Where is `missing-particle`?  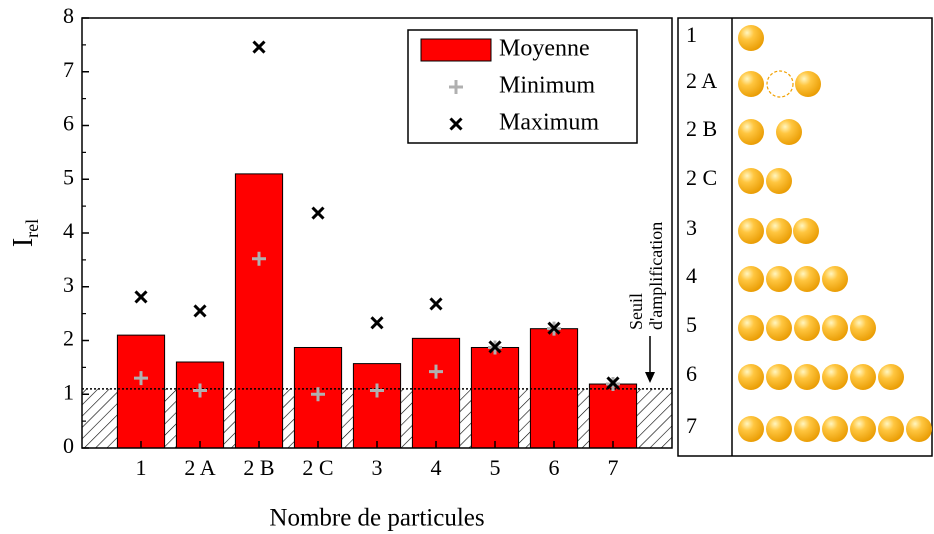 missing-particle is located at coordinates (780, 84).